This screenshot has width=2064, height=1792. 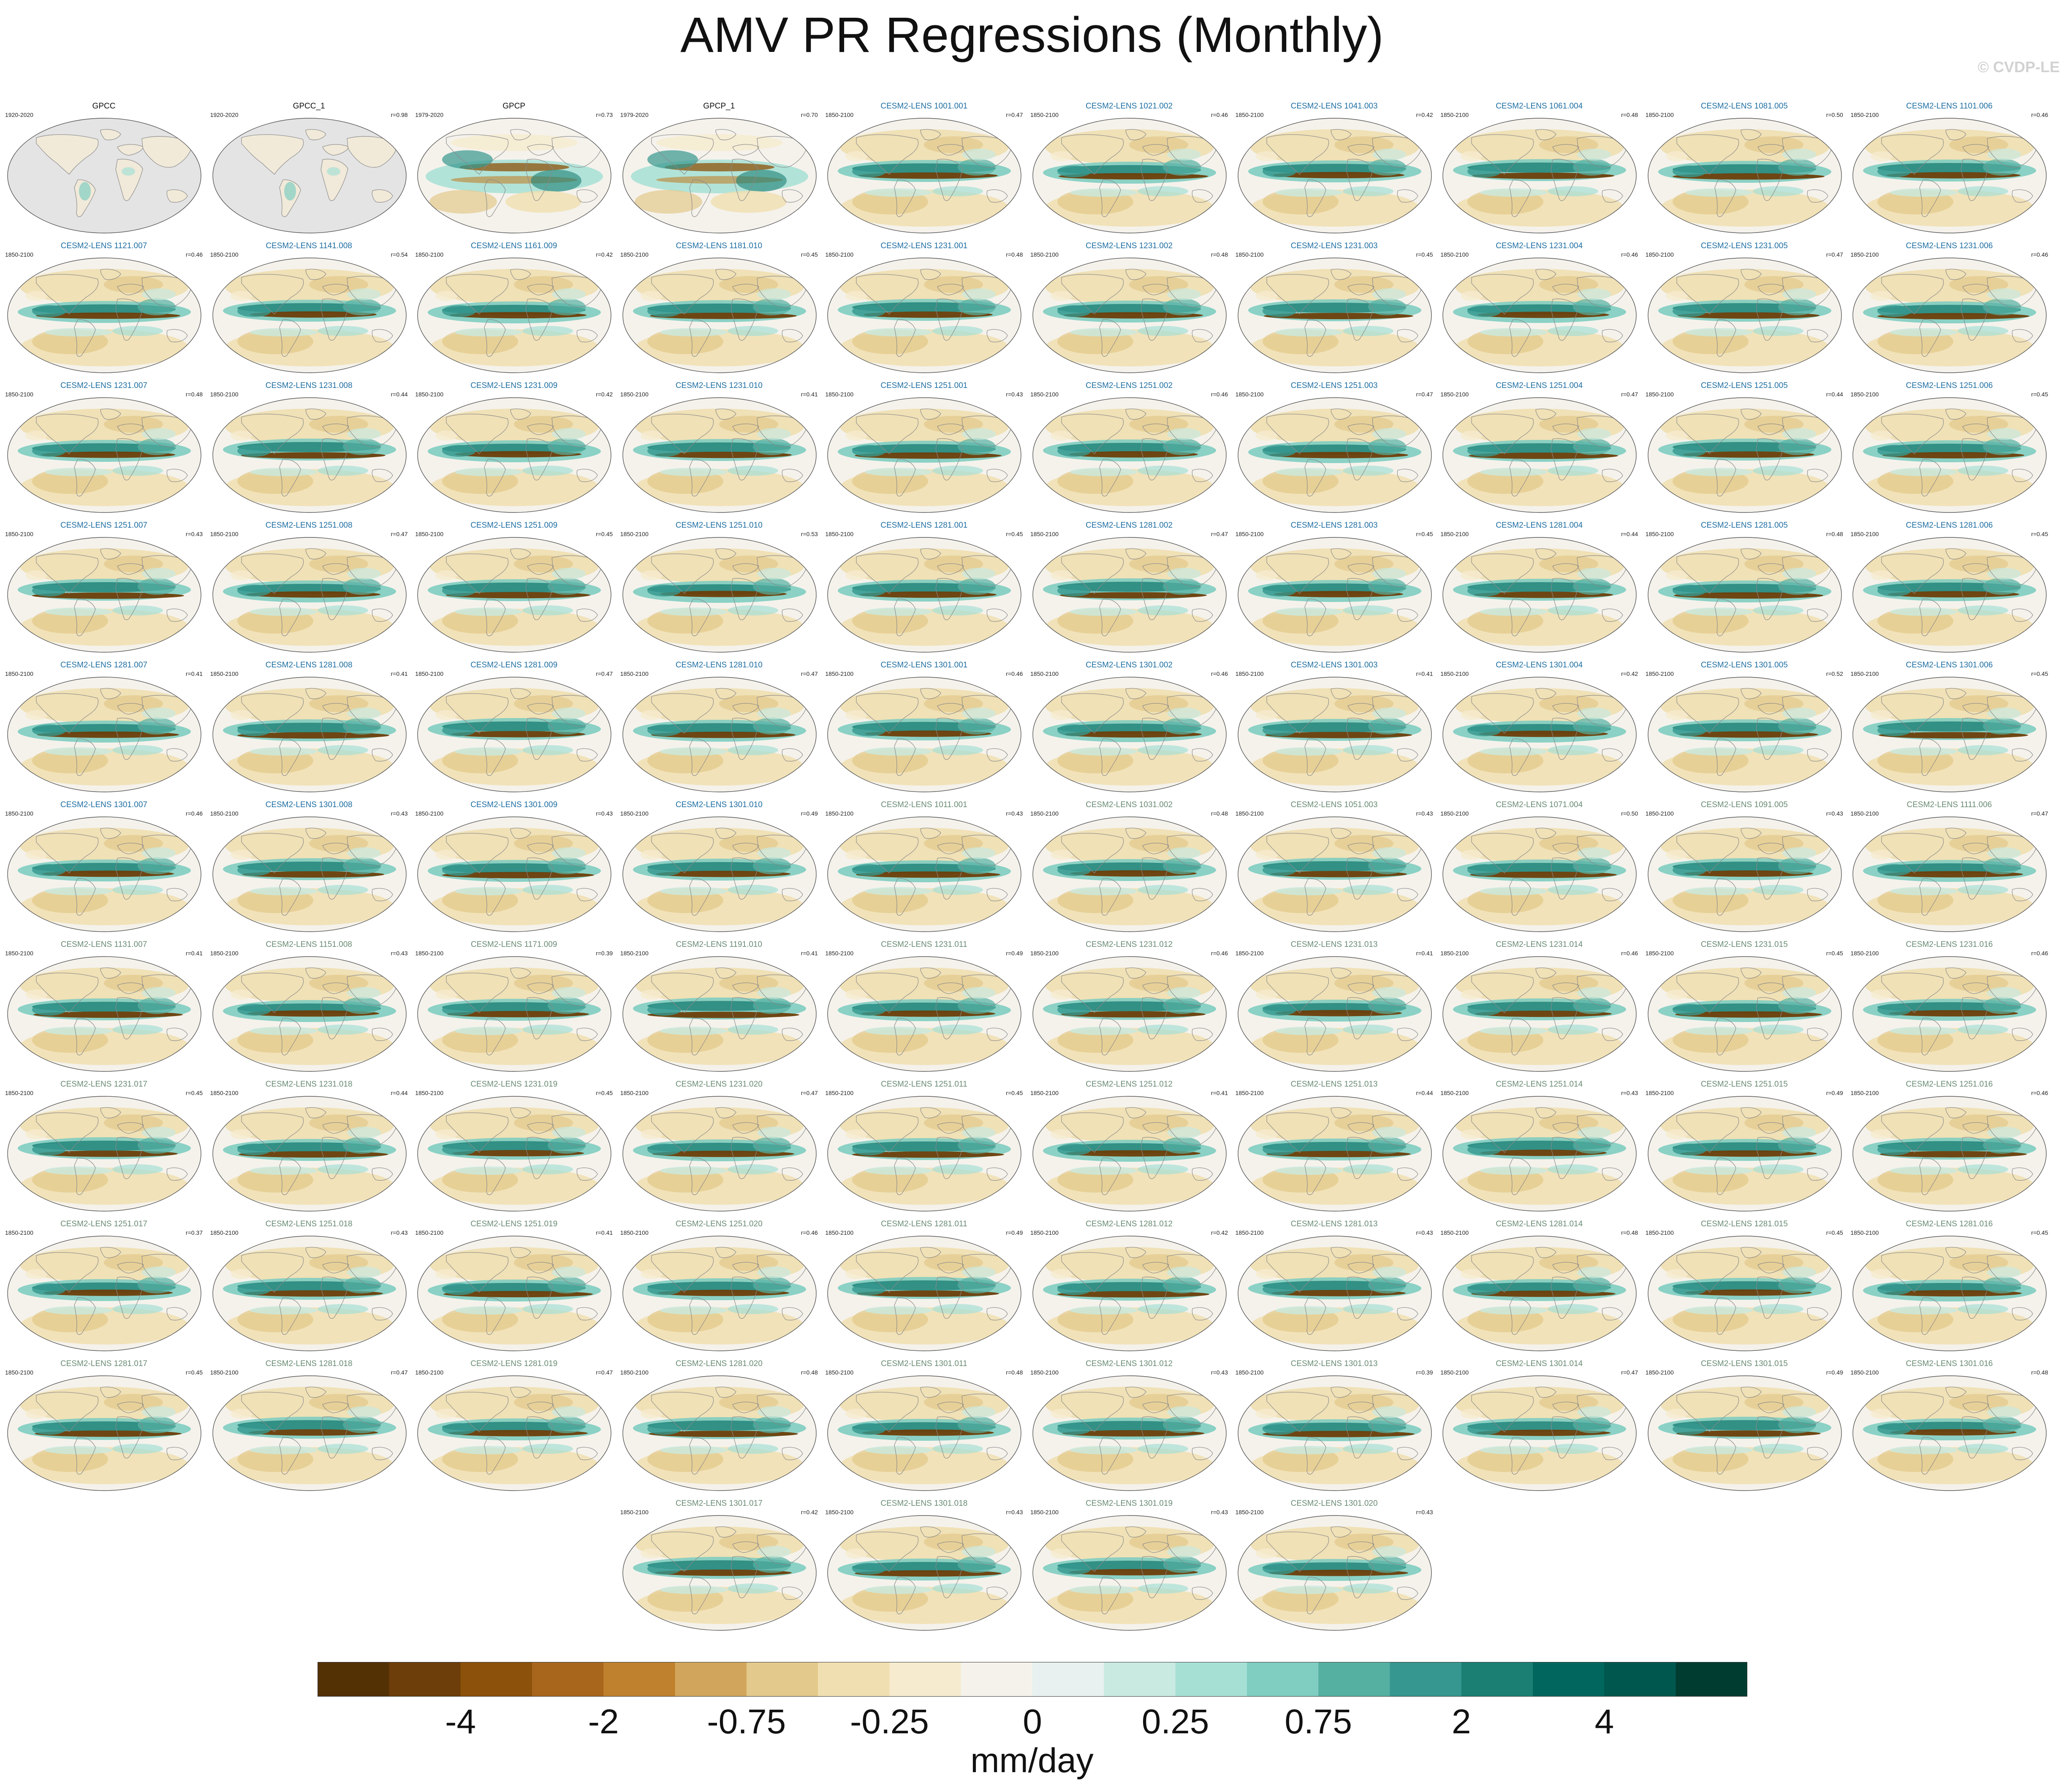 What do you see at coordinates (719, 1363) in the screenshot?
I see `panel-title: CESM2-LENS 1281.020` at bounding box center [719, 1363].